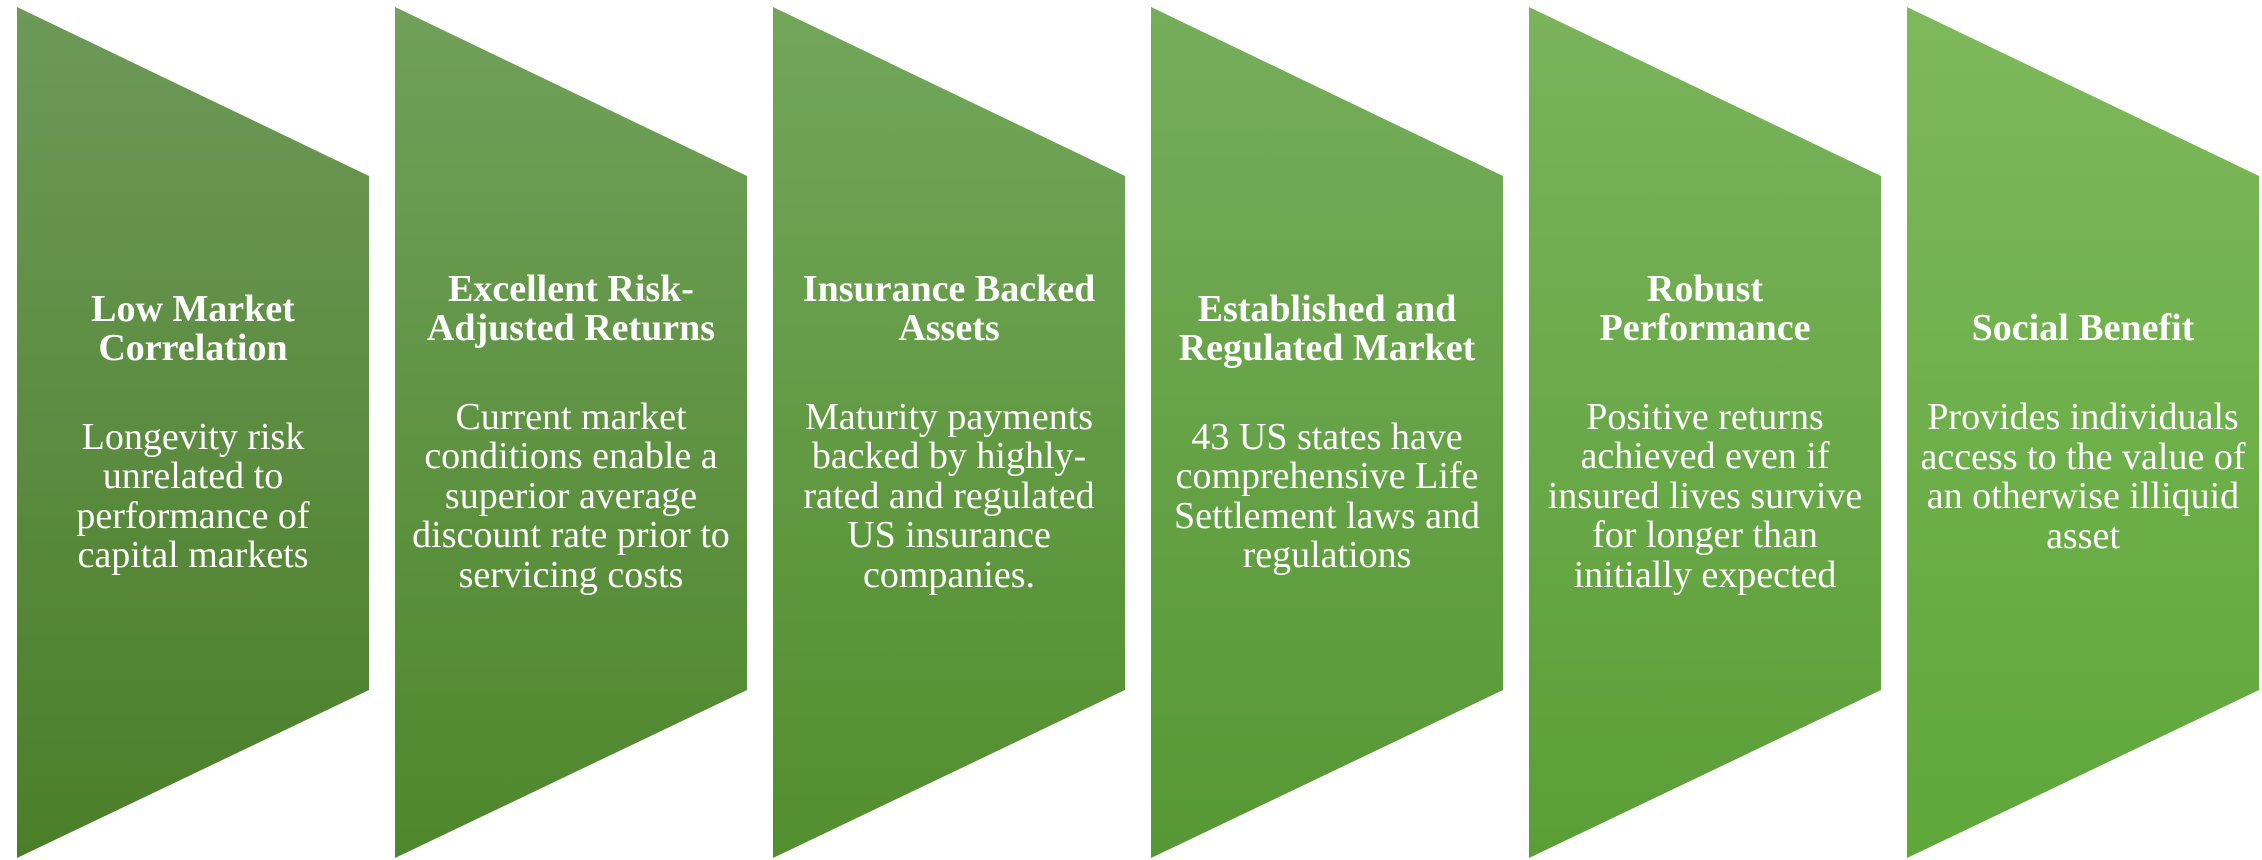  Describe the element at coordinates (2083, 328) in the screenshot. I see `item-title: Social Benefit` at that location.